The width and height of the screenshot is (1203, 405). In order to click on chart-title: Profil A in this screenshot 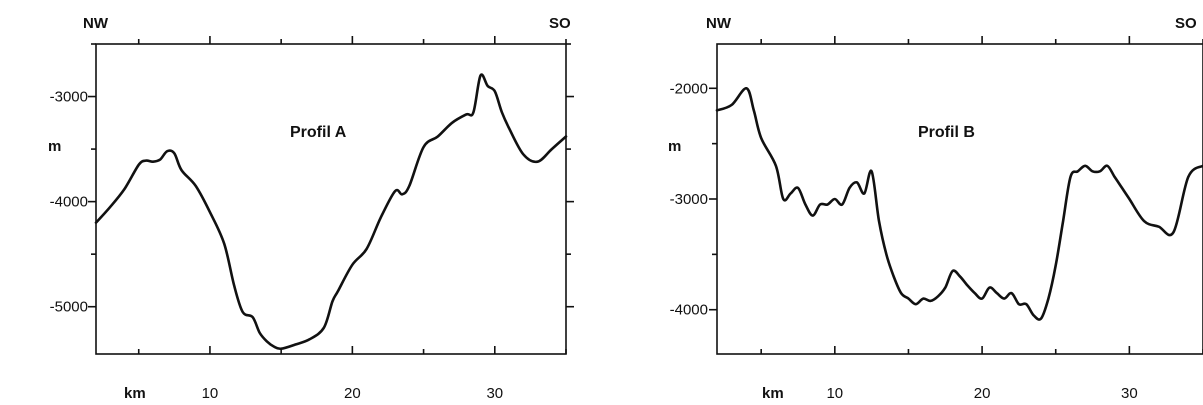, I will do `click(318, 132)`.